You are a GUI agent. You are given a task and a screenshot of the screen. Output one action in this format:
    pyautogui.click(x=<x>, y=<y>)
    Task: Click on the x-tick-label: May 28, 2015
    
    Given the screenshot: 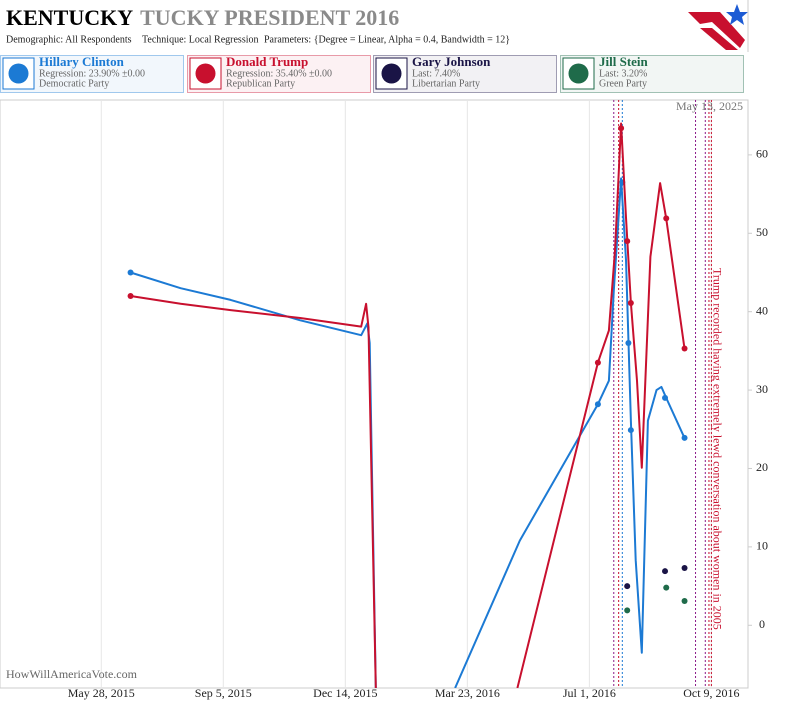 What is the action you would take?
    pyautogui.click(x=101, y=693)
    